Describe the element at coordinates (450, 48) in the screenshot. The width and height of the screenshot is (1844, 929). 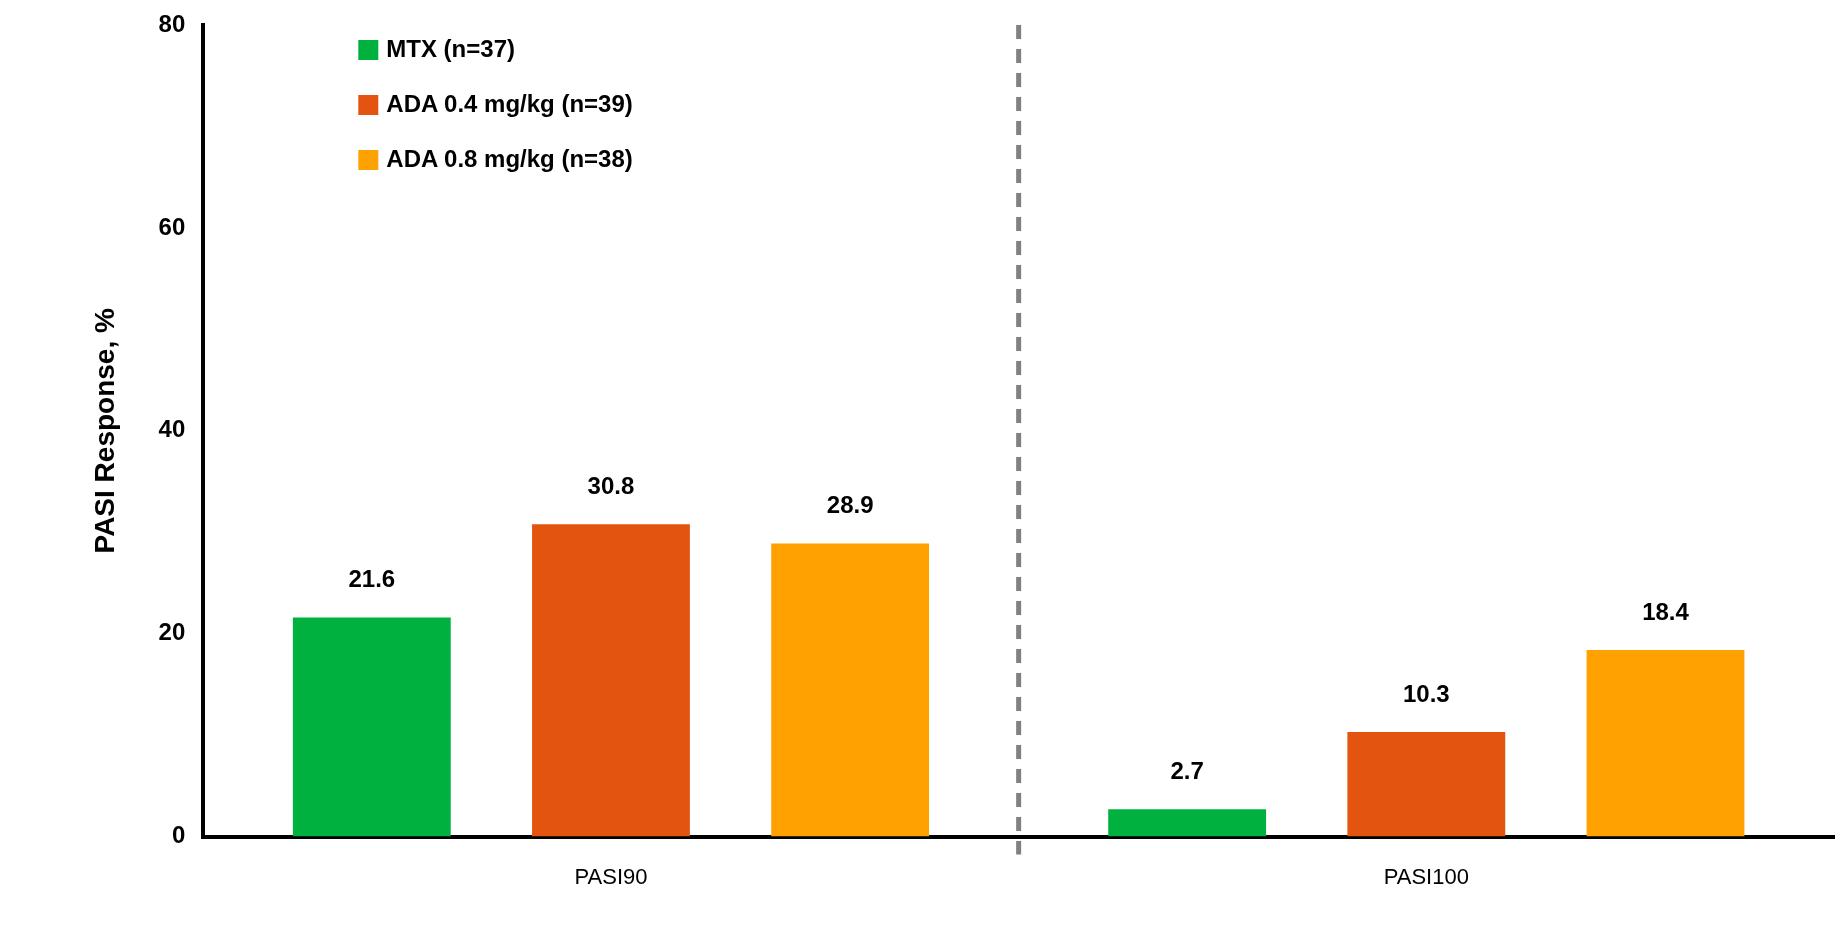
I see `legend-label: MTX (n=37)` at that location.